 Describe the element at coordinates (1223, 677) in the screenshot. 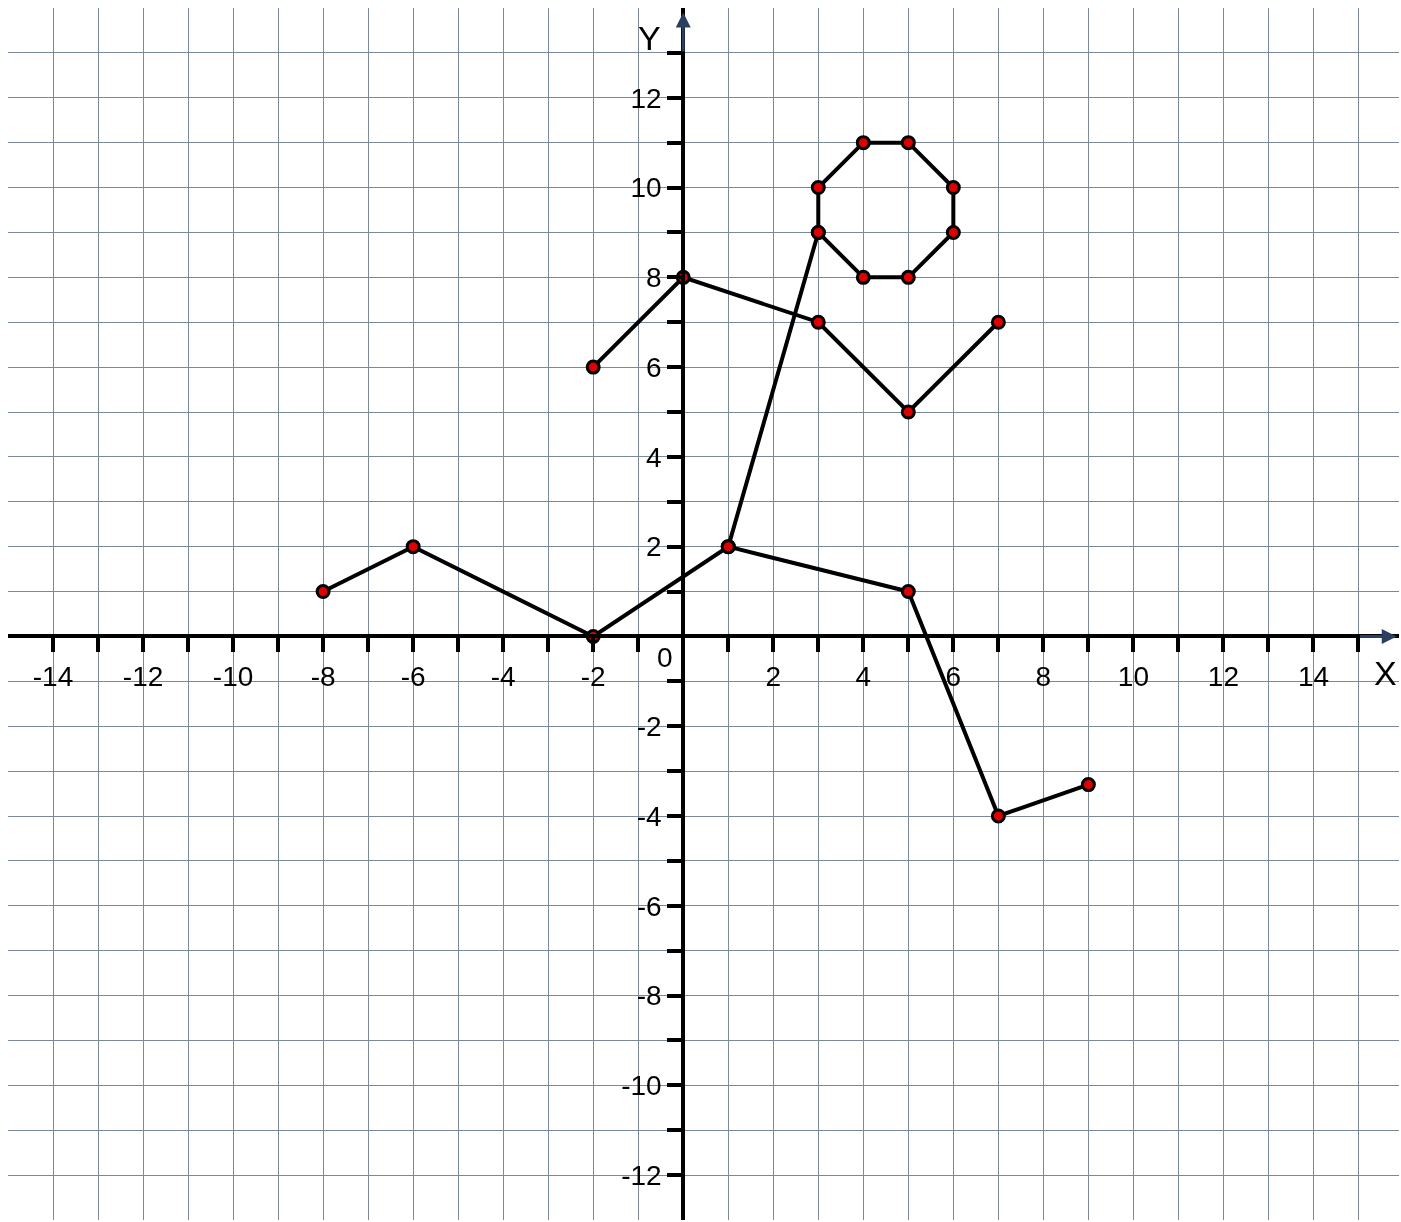

I see `x-tick-label: 12` at that location.